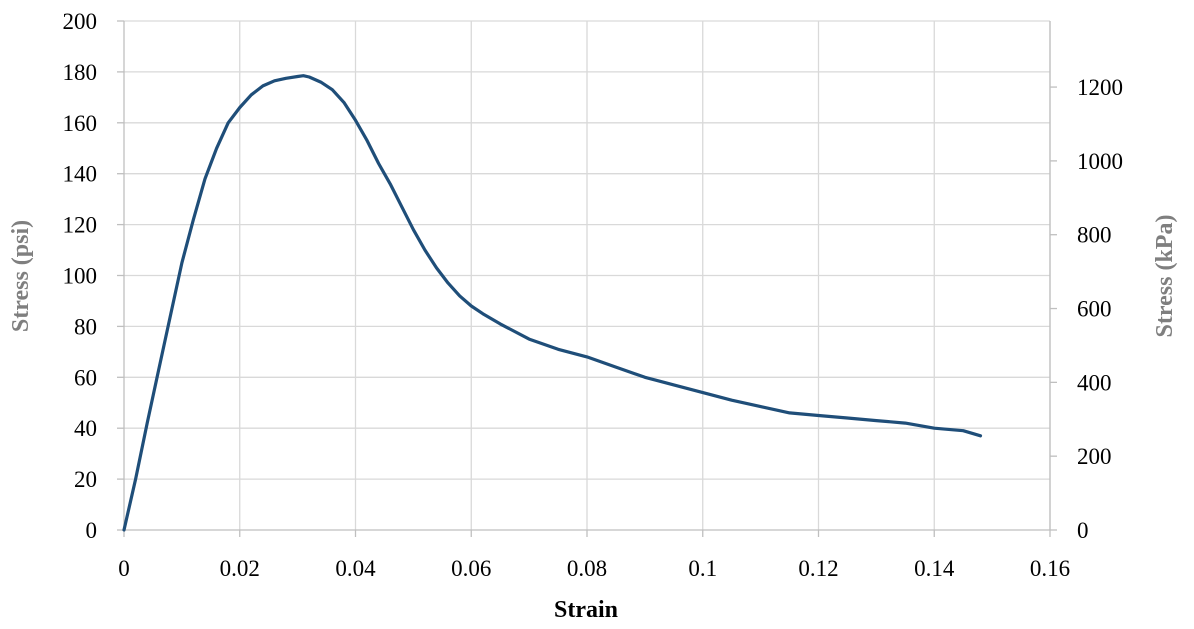  Describe the element at coordinates (587, 568) in the screenshot. I see `x-tick-label: 0.08` at that location.